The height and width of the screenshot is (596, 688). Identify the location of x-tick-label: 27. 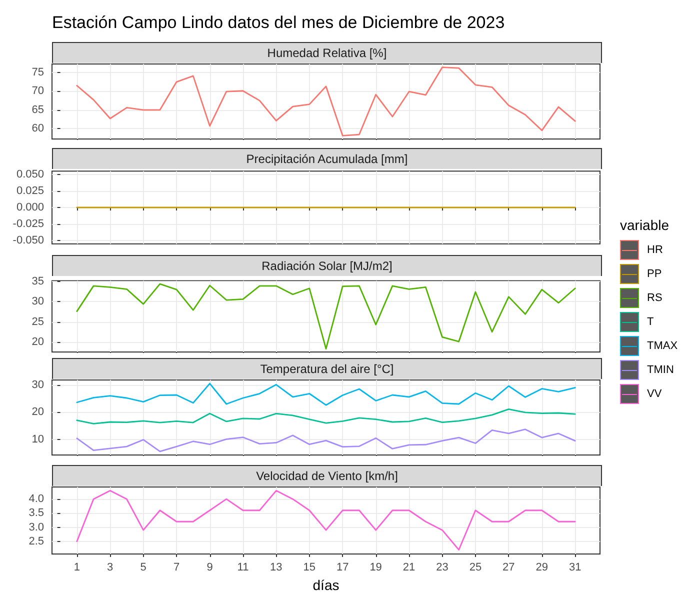
(508, 568).